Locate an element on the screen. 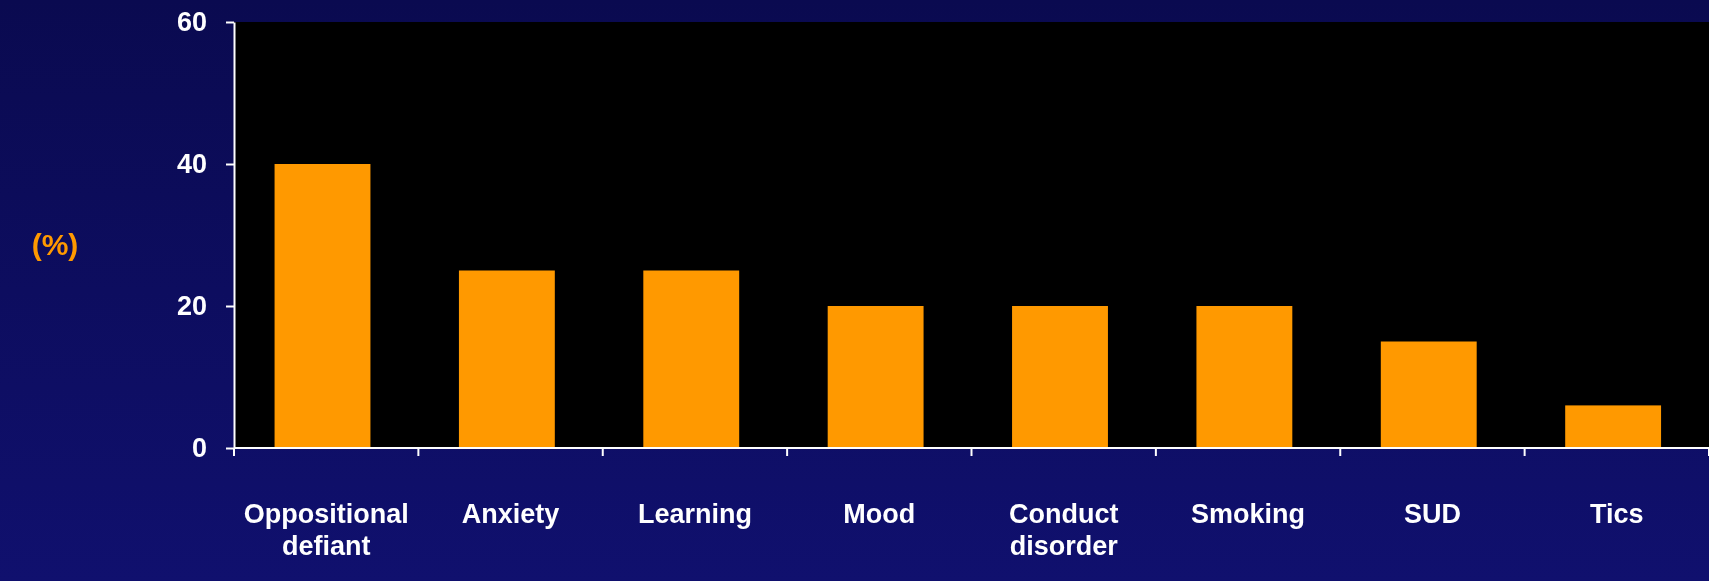 Image resolution: width=1709 pixels, height=581 pixels. y-tick-label: 0 is located at coordinates (199, 448).